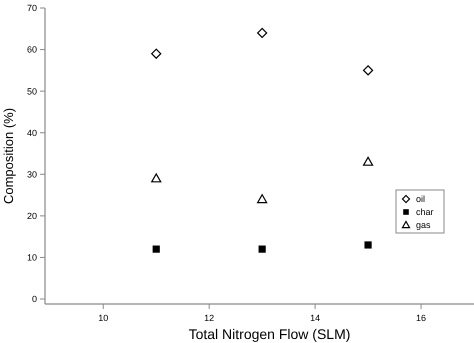 The image size is (474, 343). Describe the element at coordinates (31, 91) in the screenshot. I see `y-tick-label: 50` at that location.